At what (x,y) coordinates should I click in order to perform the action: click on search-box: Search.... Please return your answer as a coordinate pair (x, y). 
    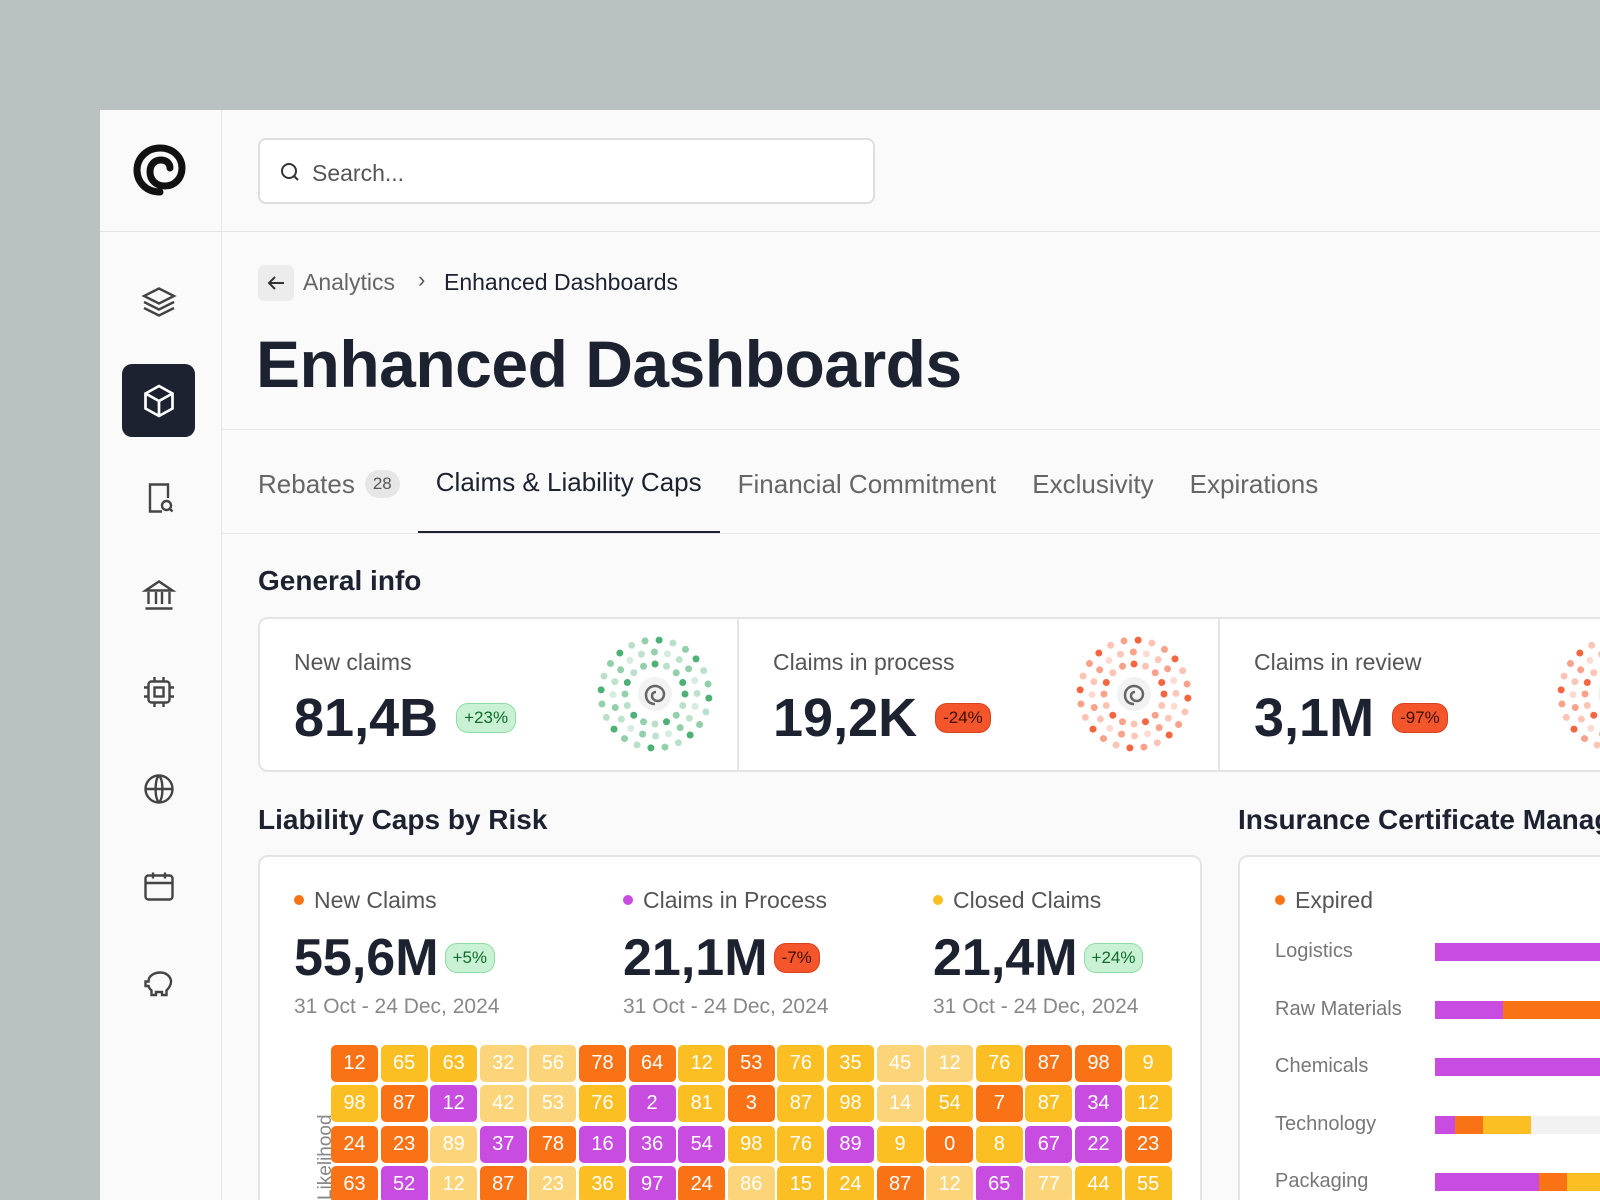
    Looking at the image, I should click on (566, 171).